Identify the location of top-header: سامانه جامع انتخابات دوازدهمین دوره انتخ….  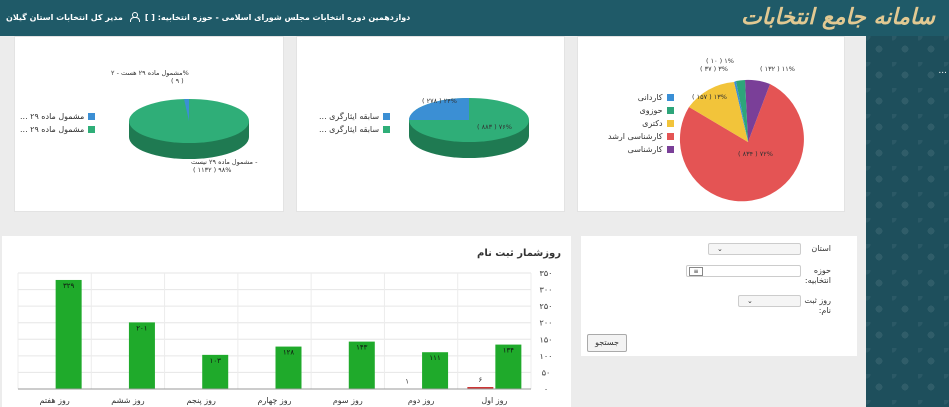
(474, 18).